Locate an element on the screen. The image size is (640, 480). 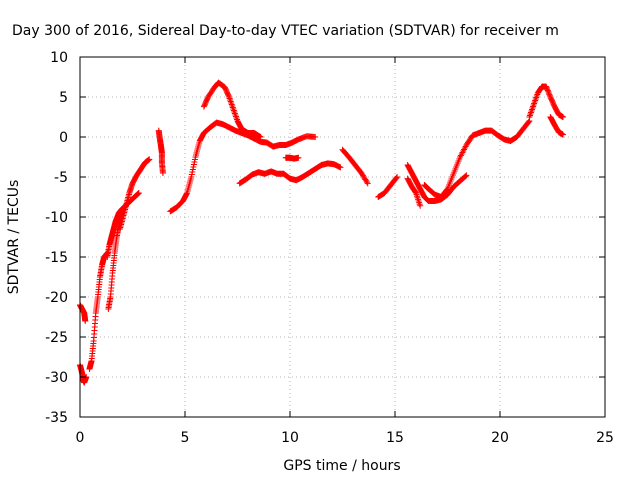
y-tick-label: 10 is located at coordinates (59, 58).